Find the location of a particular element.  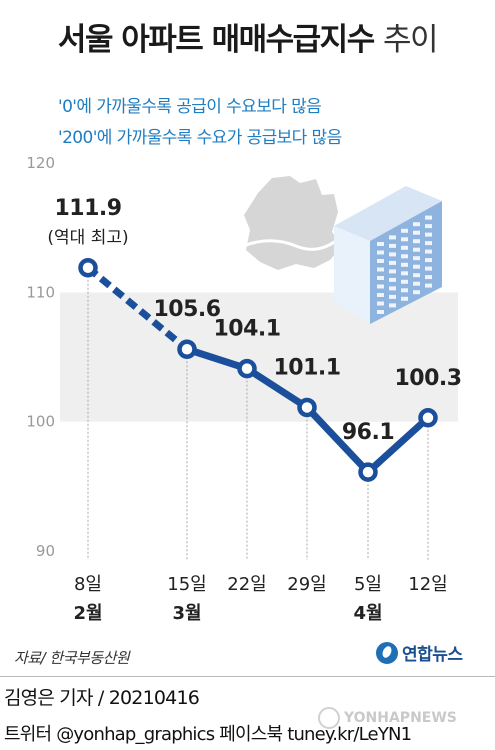

data-label: 104.1 is located at coordinates (246, 329).